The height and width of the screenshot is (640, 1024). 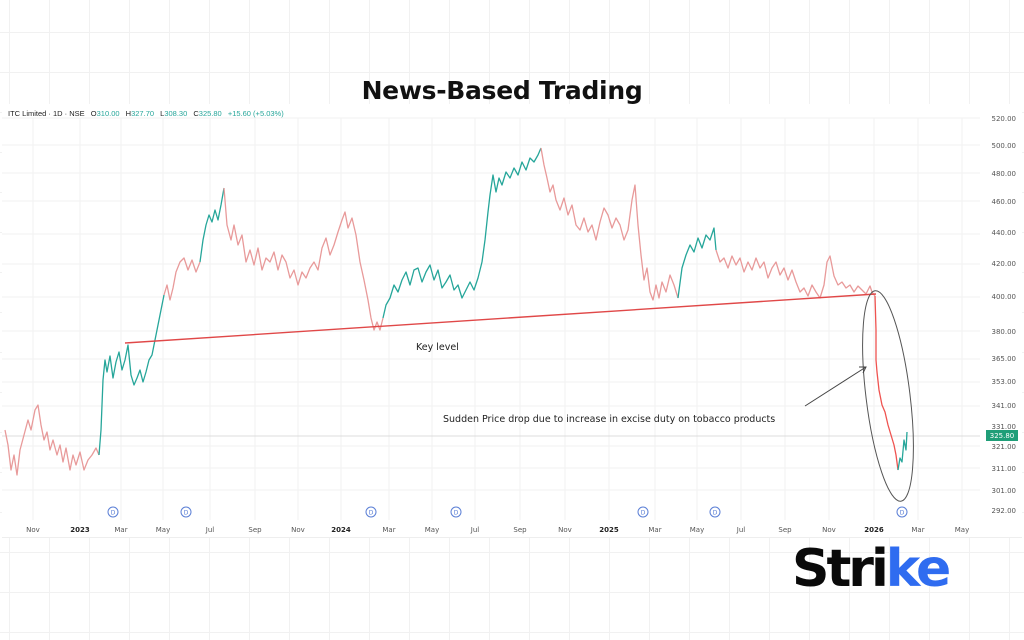 I want to click on svg-text: 460.00, so click(x=1004, y=202).